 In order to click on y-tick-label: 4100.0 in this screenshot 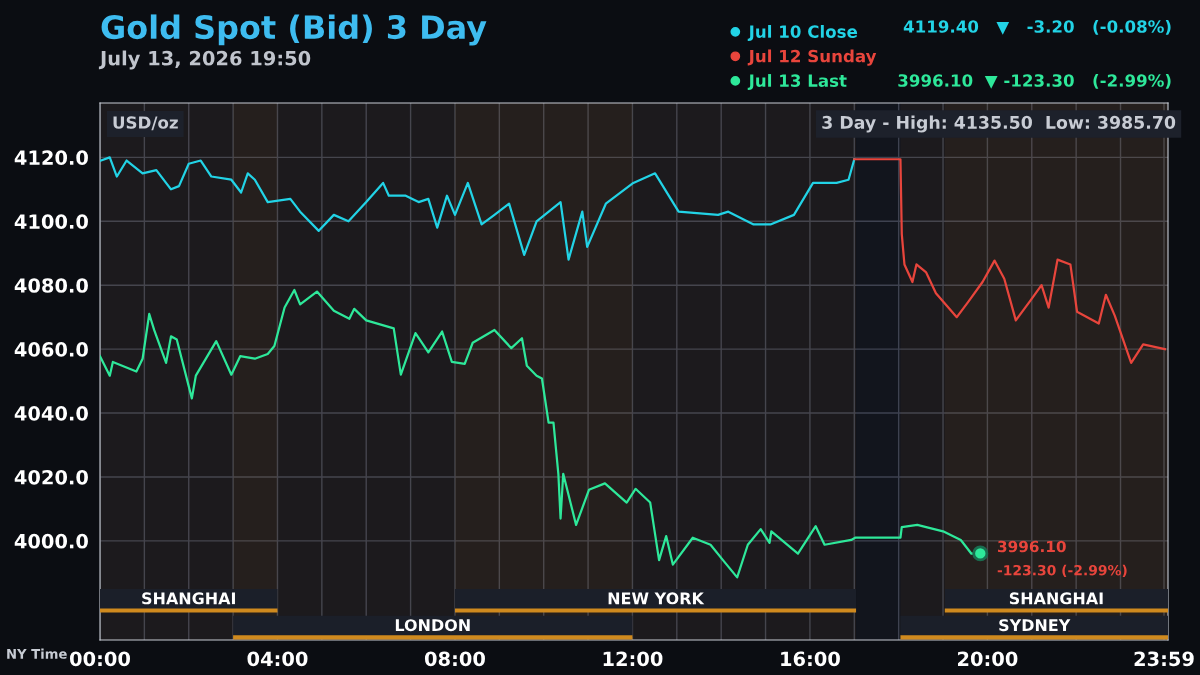, I will do `click(51, 221)`.